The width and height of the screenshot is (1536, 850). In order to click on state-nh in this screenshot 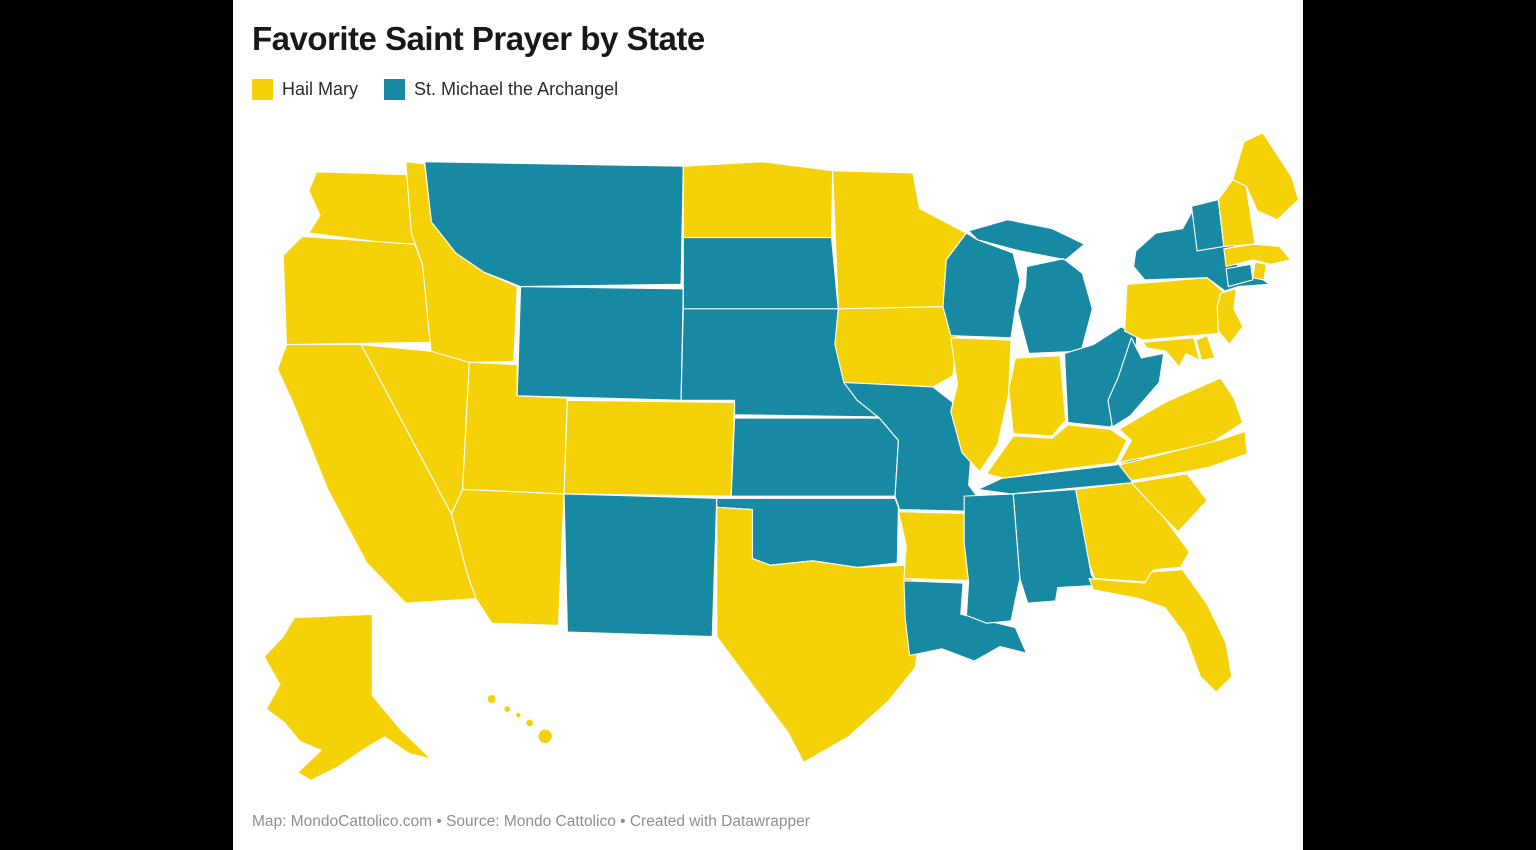, I will do `click(1236, 213)`.